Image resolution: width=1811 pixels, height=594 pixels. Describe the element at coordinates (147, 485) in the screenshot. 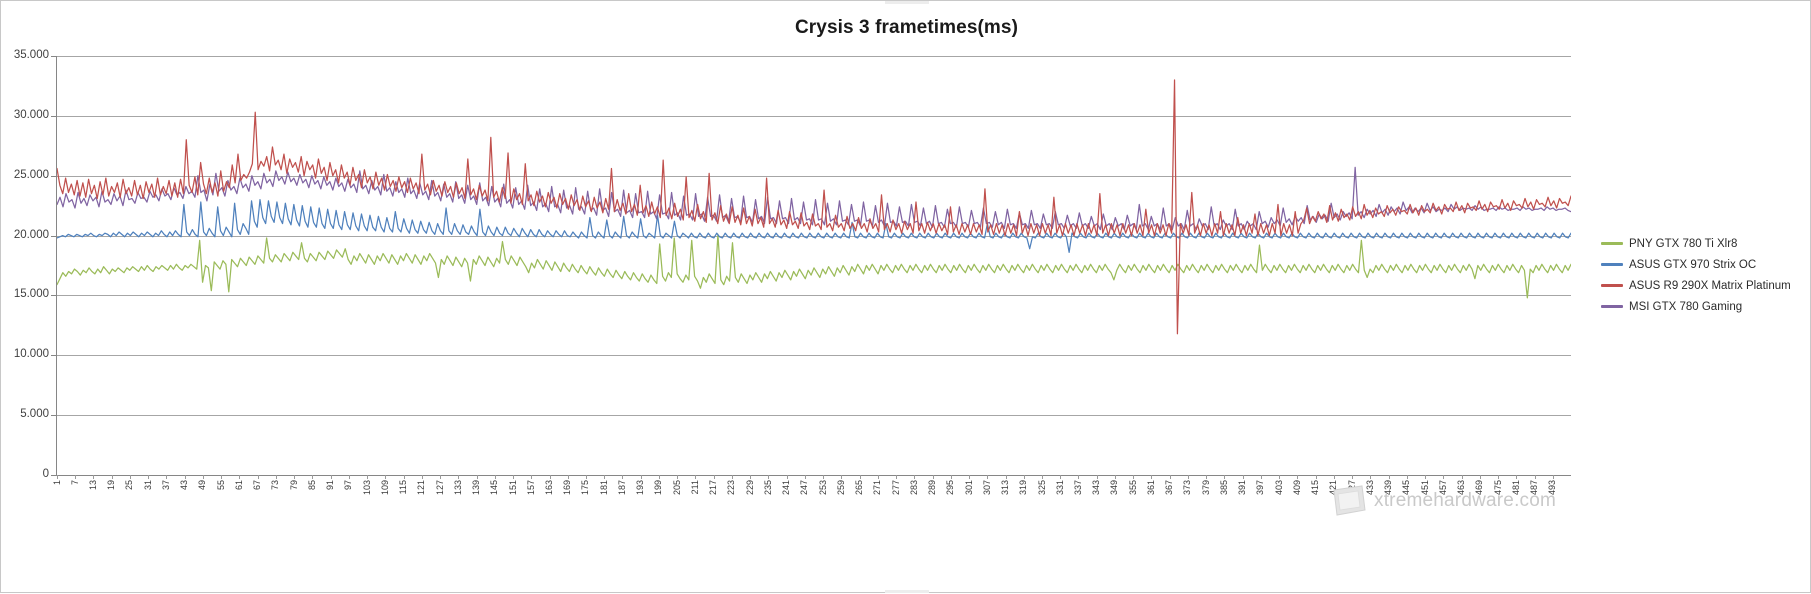

I see `x-axis-tick-label: 31` at that location.